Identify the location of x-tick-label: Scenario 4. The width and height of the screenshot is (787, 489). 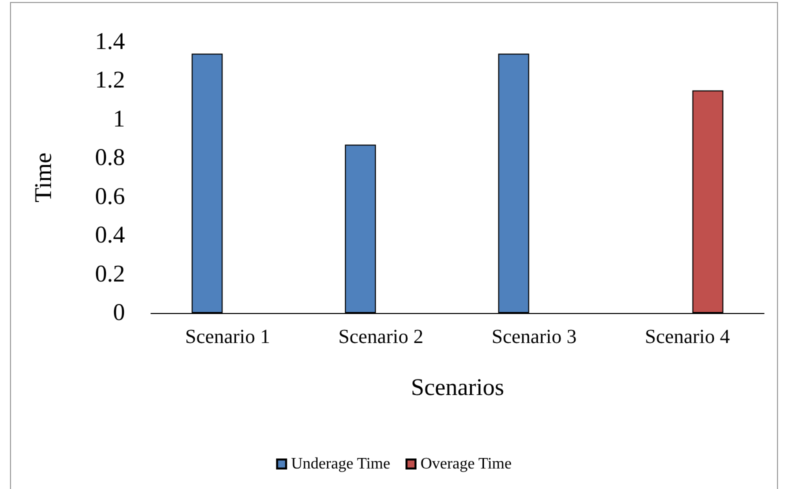
(687, 337).